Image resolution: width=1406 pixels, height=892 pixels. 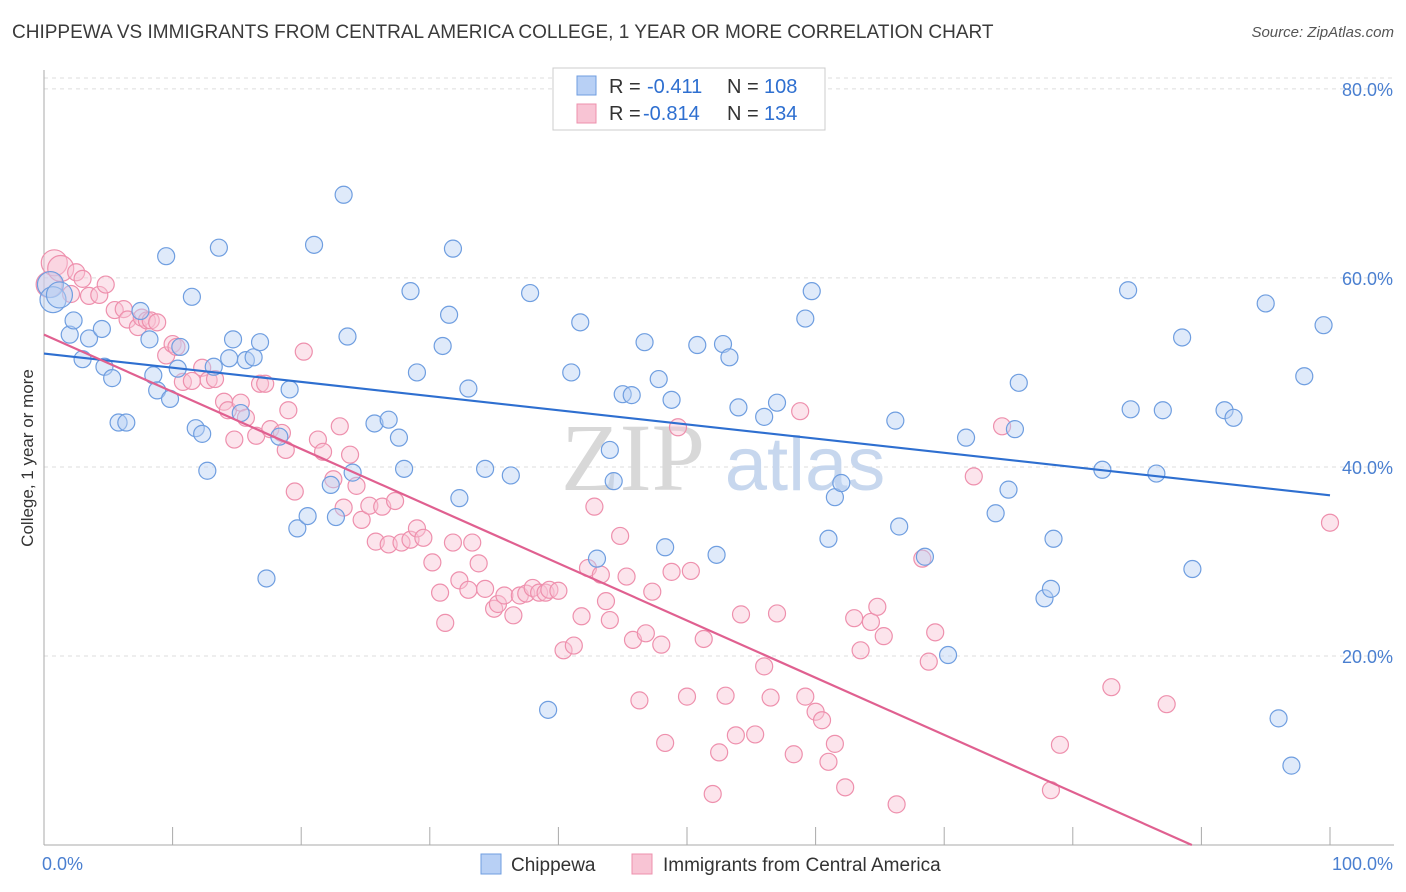 What do you see at coordinates (780, 87) in the screenshot?
I see `legend-n-value-1: 108` at bounding box center [780, 87].